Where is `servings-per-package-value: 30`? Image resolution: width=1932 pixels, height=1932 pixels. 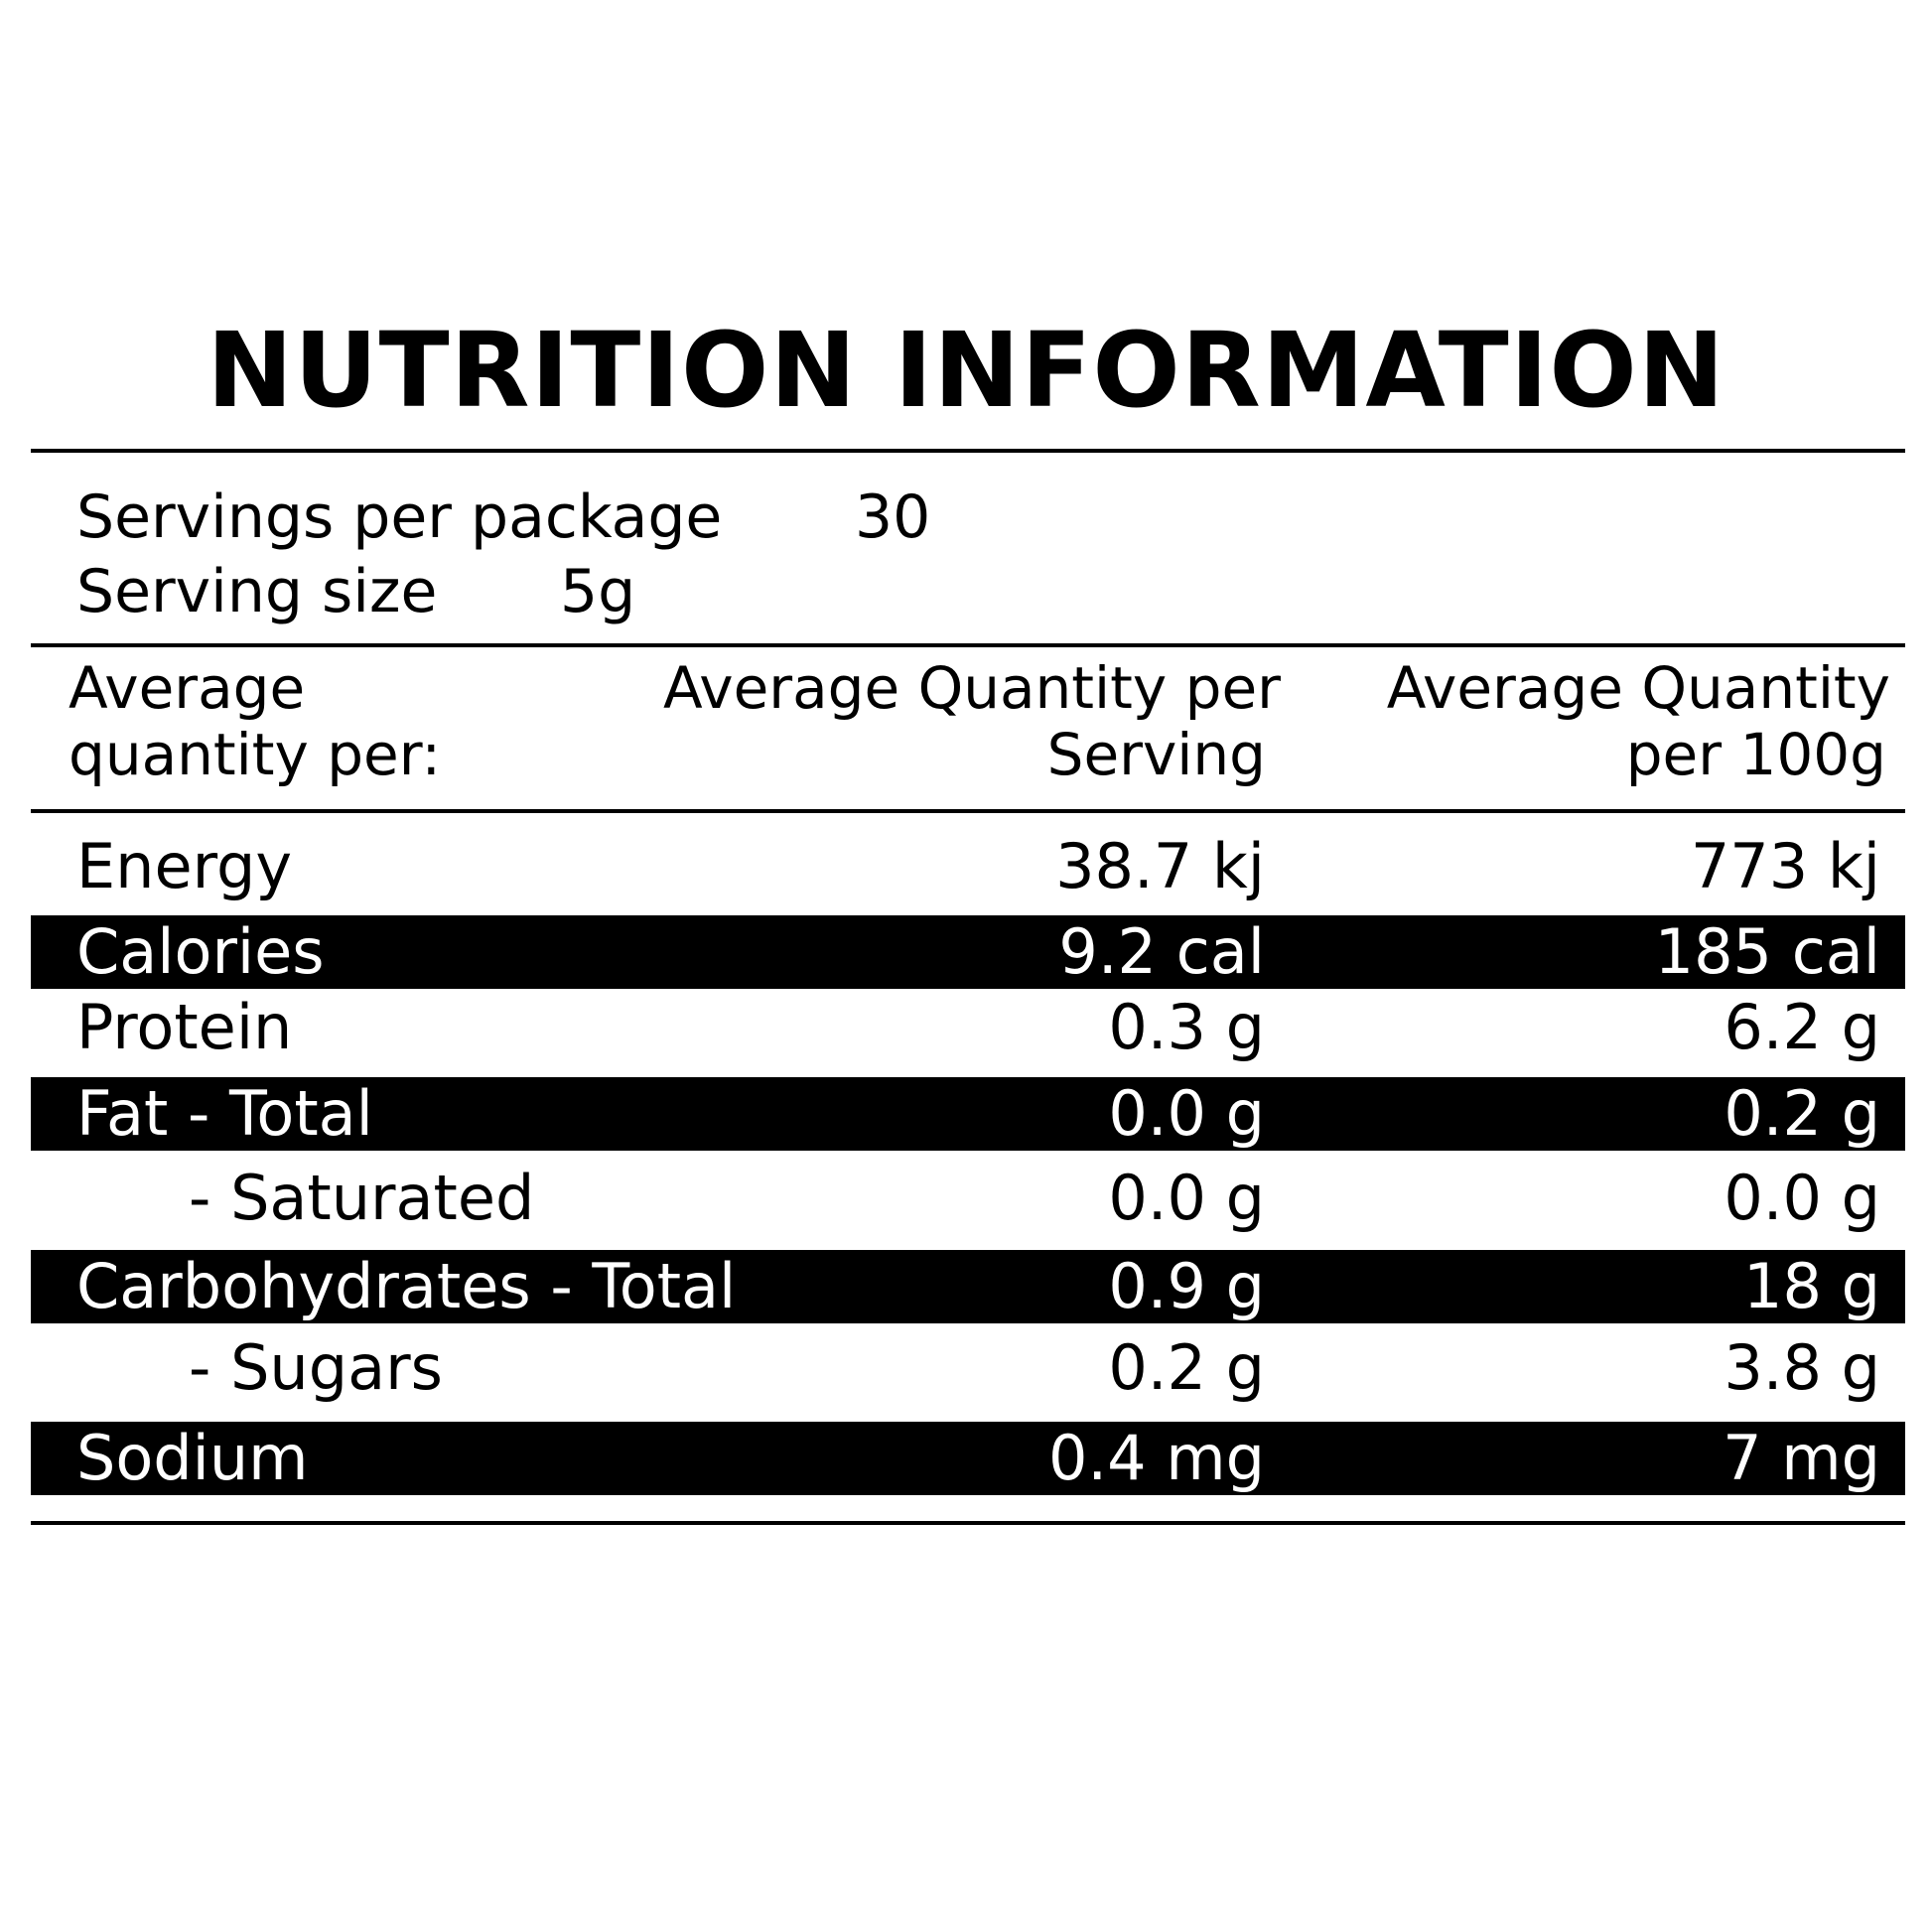
servings-per-package-value: 30 is located at coordinates (893, 517).